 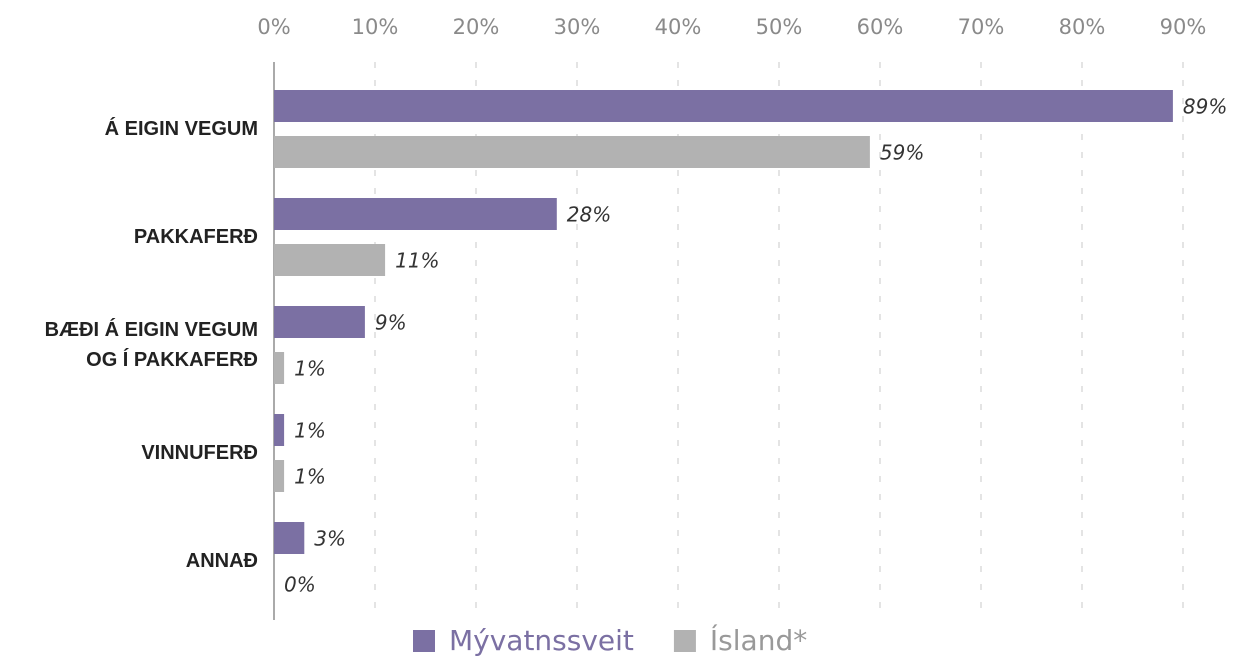 I want to click on category-label: PAKKAFERÐ, so click(x=195, y=237).